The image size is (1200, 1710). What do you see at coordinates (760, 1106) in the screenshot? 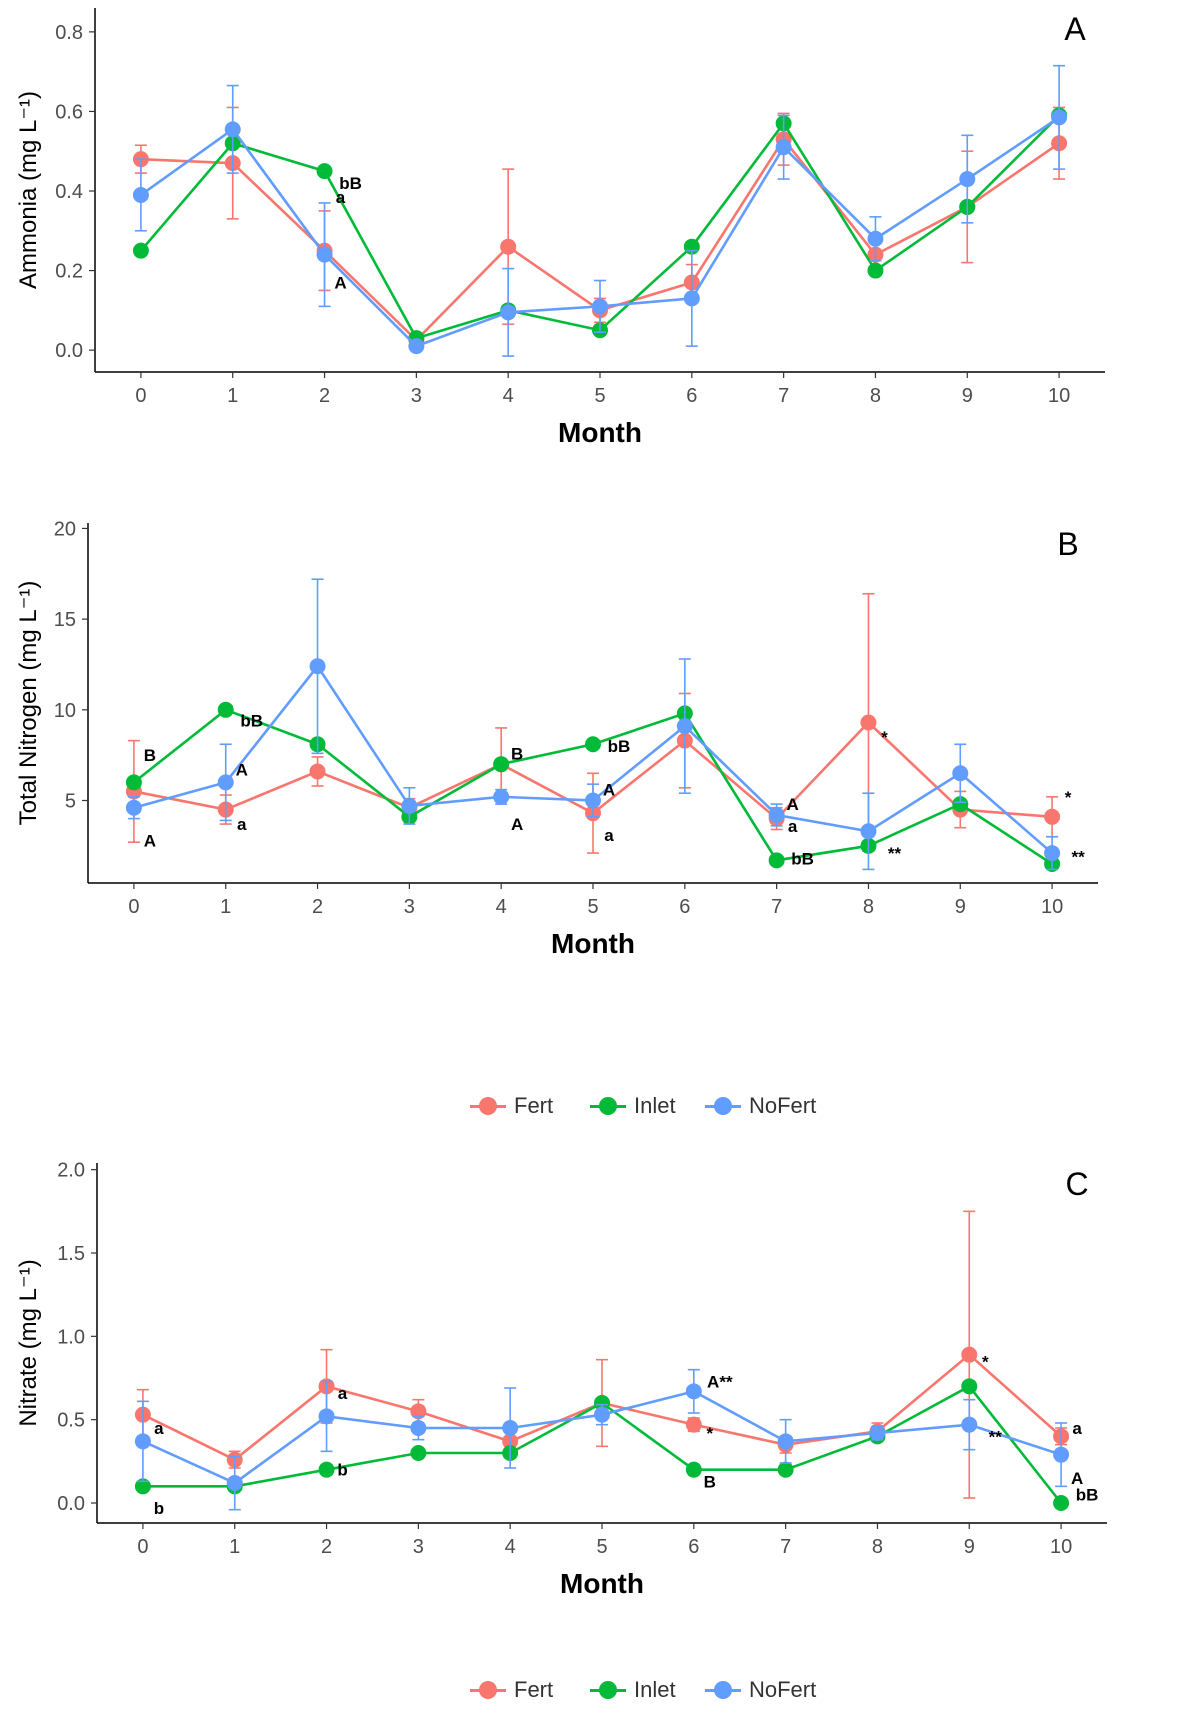
I see `legend-item-nofert: NoFert` at bounding box center [760, 1106].